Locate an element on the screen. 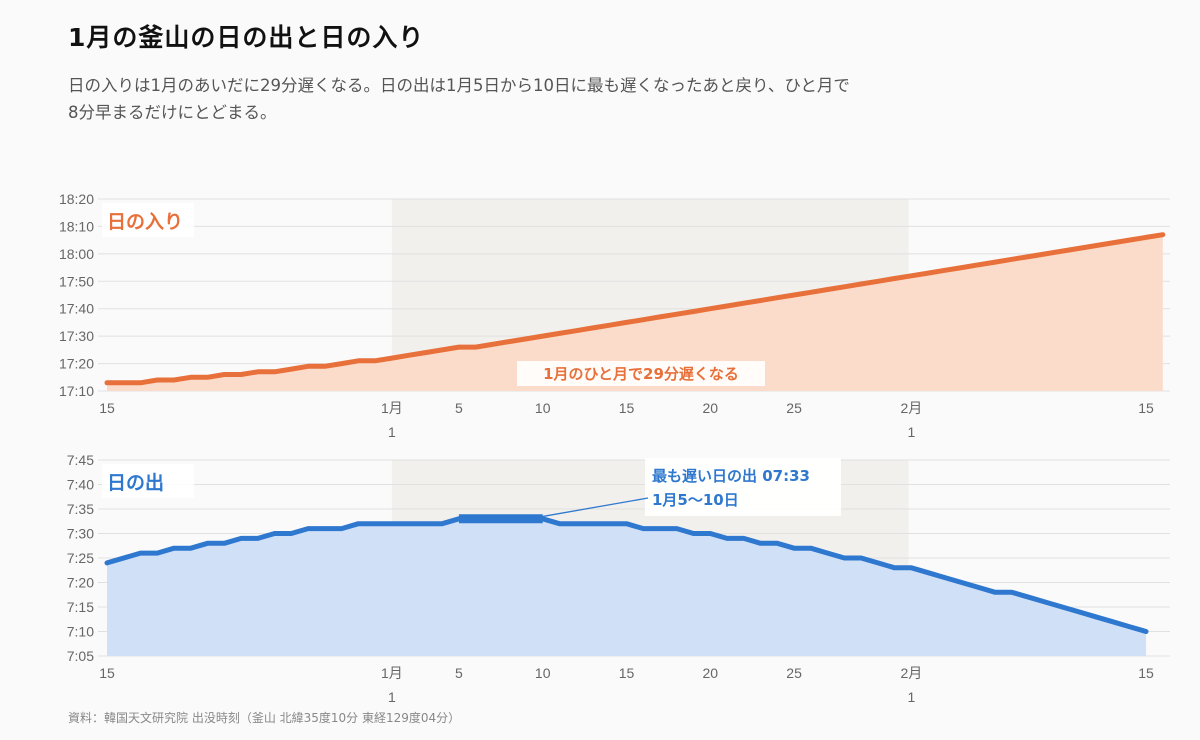  series-label: 日の出 is located at coordinates (135, 482).